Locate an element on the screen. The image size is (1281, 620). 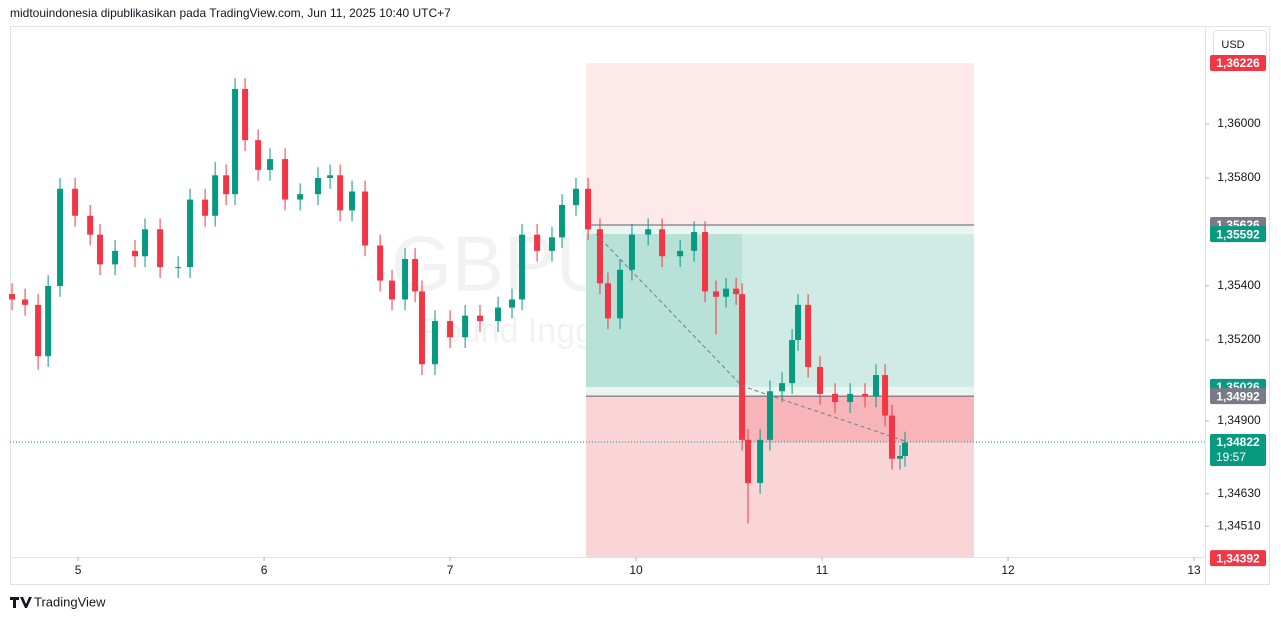
y-tick-label: 1,35200 is located at coordinates (1239, 339).